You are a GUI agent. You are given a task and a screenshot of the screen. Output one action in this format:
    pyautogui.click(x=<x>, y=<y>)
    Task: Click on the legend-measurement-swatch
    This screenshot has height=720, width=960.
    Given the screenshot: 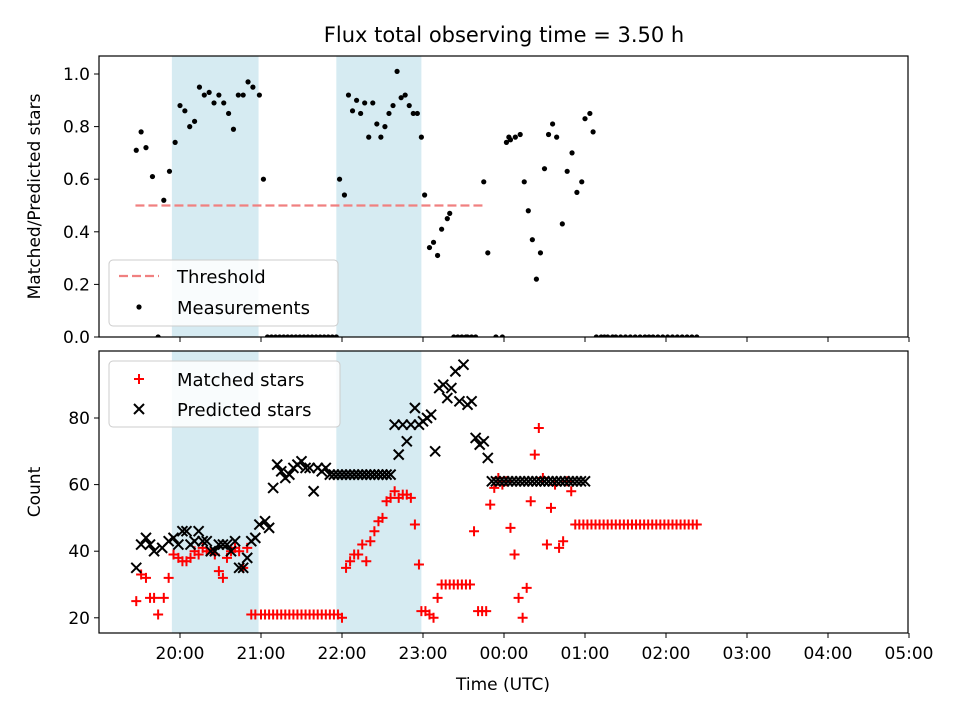 What is the action you would take?
    pyautogui.click(x=139, y=307)
    